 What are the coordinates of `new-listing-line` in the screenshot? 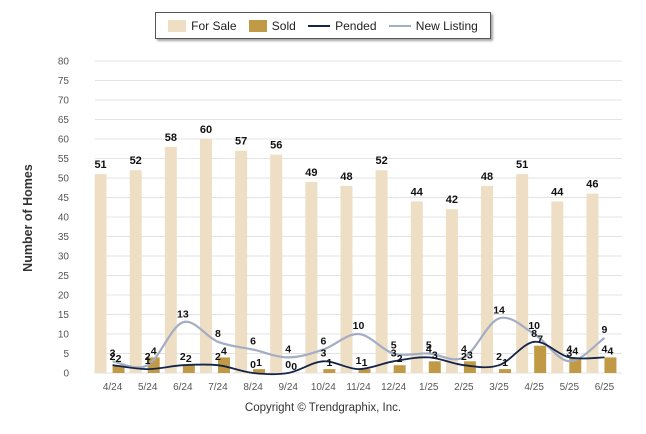 It's located at (359, 342).